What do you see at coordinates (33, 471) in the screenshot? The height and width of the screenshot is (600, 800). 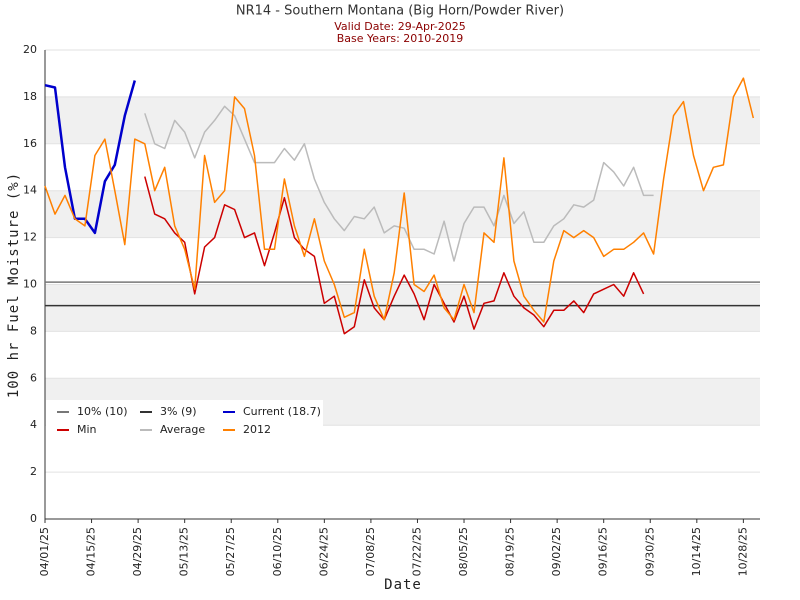 I see `y-tick-label: 2` at bounding box center [33, 471].